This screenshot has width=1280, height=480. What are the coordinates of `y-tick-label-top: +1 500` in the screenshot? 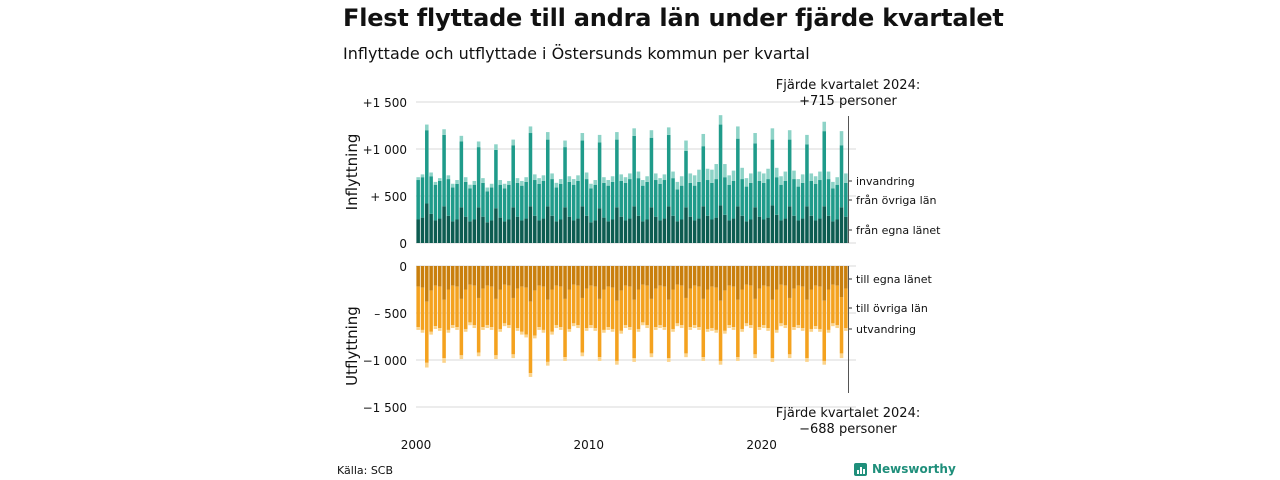 It's located at (385, 103).